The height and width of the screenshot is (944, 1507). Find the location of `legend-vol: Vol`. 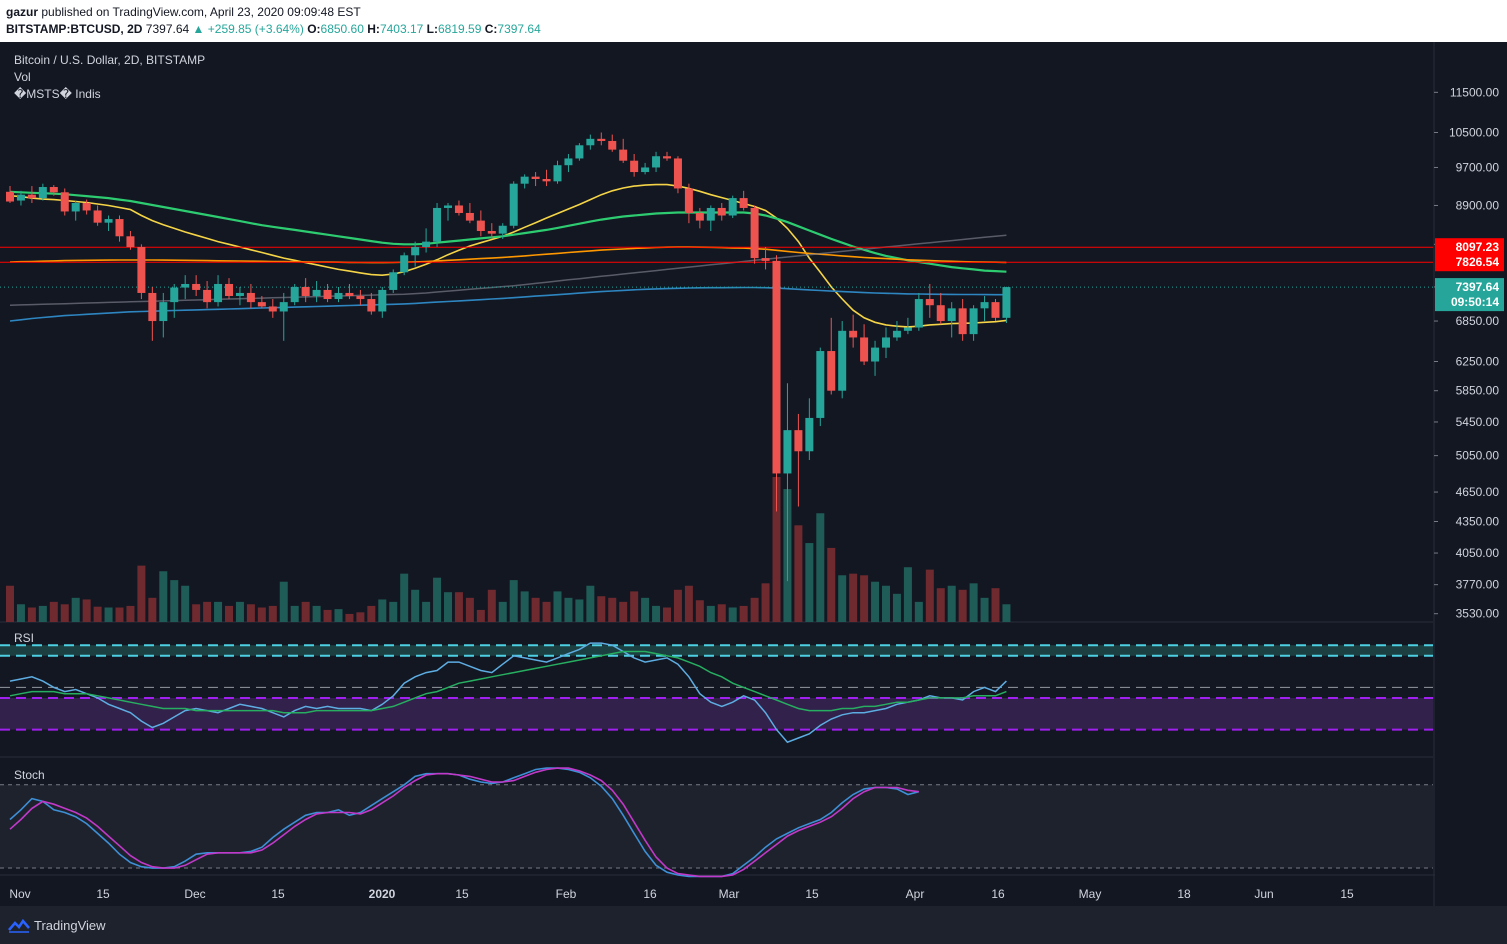

legend-vol: Vol is located at coordinates (22, 77).